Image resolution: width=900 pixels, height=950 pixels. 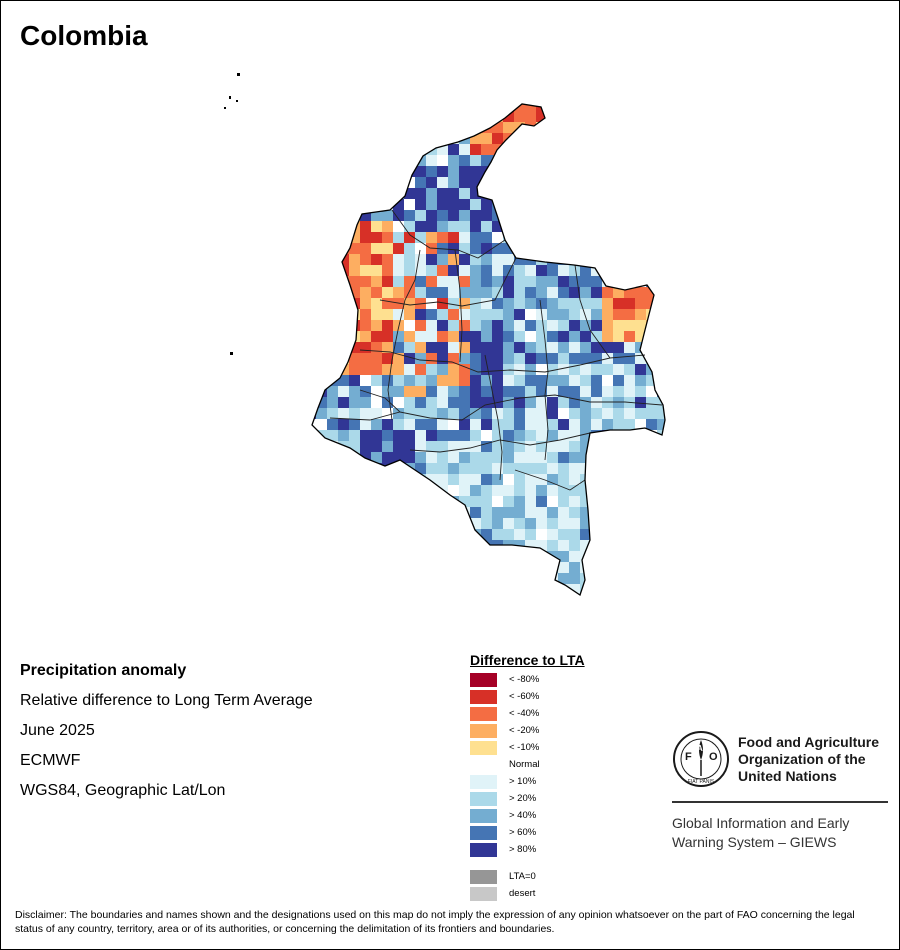 What do you see at coordinates (700, 748) in the screenshot?
I see `emblem-letter-a: A` at bounding box center [700, 748].